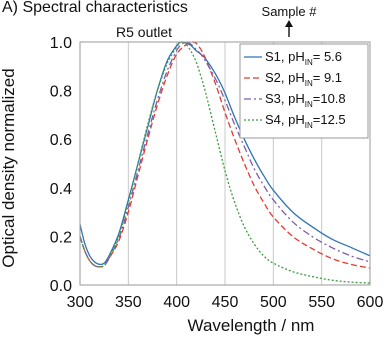 The image size is (390, 338). What do you see at coordinates (144, 32) in the screenshot?
I see `plot-subtitle: R5 outlet` at bounding box center [144, 32].